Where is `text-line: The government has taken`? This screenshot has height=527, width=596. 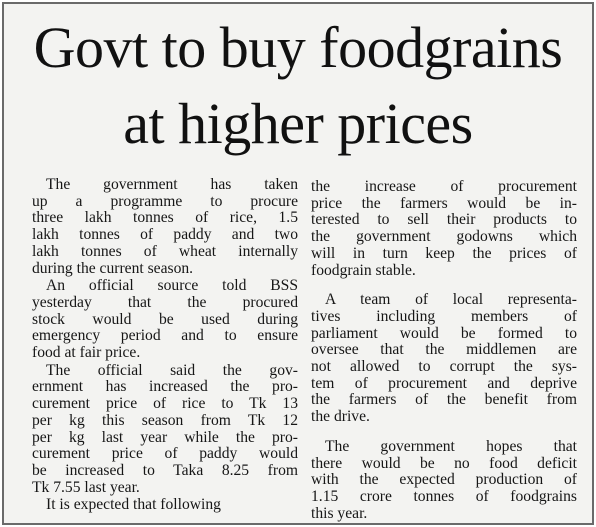 text-line: The government has taken is located at coordinates (172, 185).